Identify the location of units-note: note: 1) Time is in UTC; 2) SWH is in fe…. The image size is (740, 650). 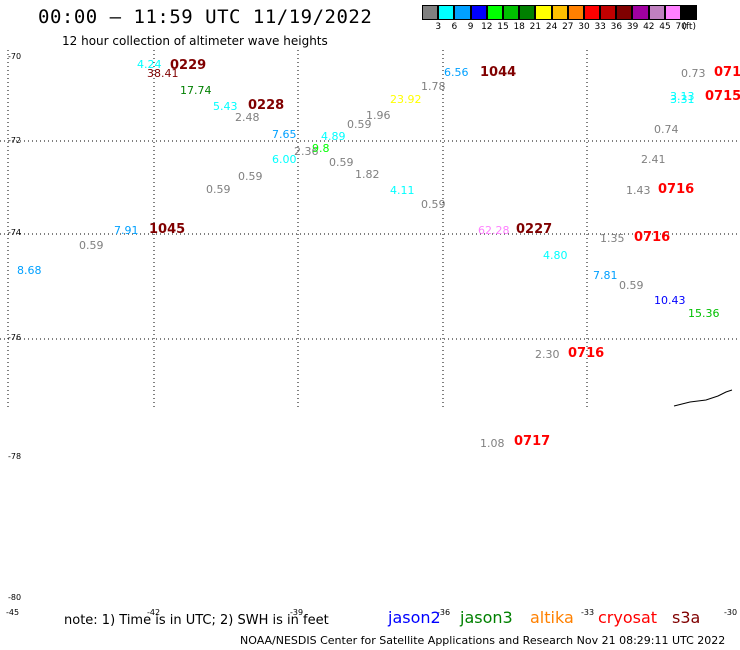
(196, 620).